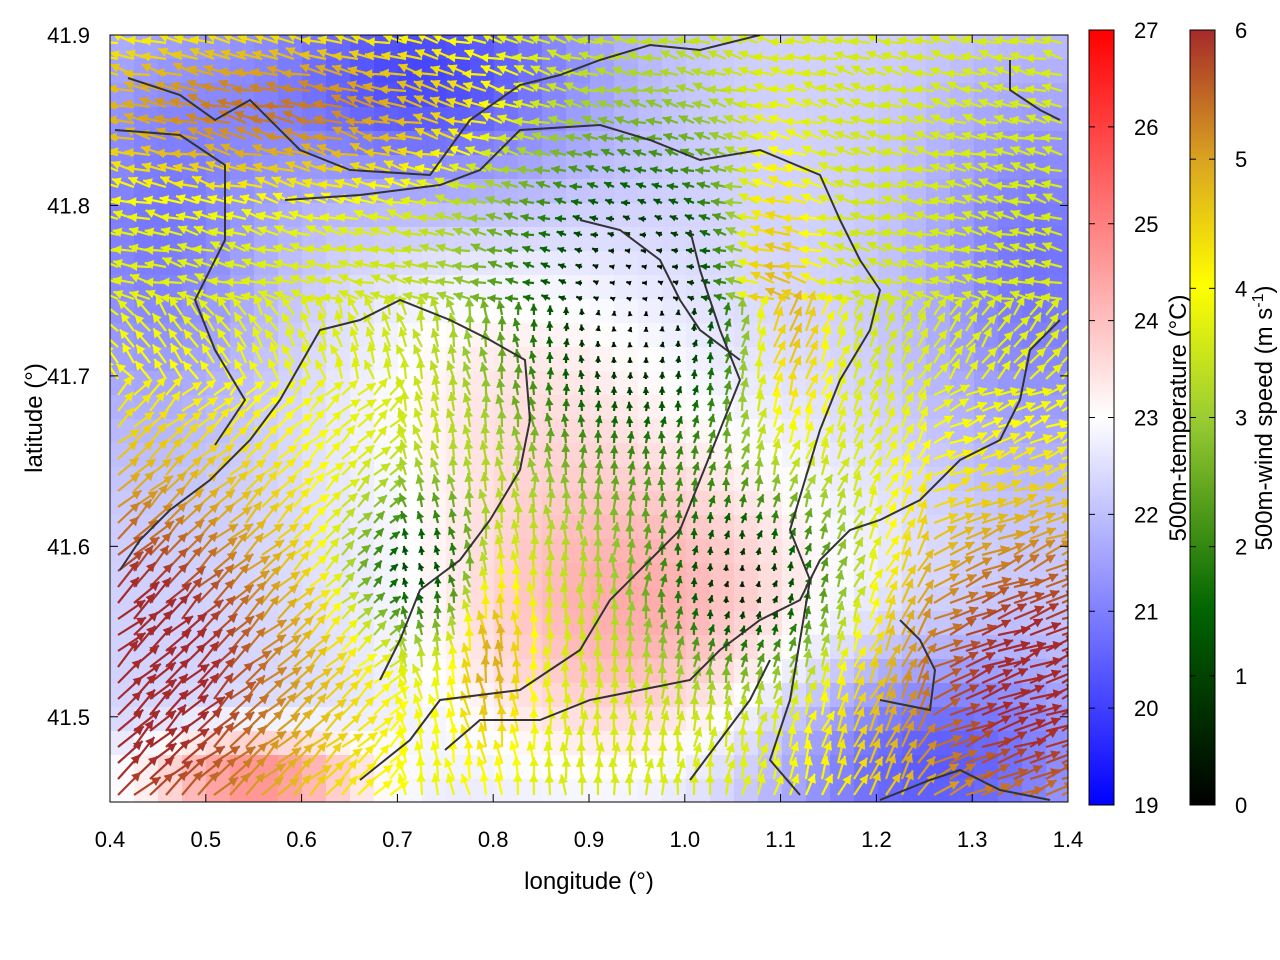  I want to click on x-tick-label: 1.2, so click(876, 839).